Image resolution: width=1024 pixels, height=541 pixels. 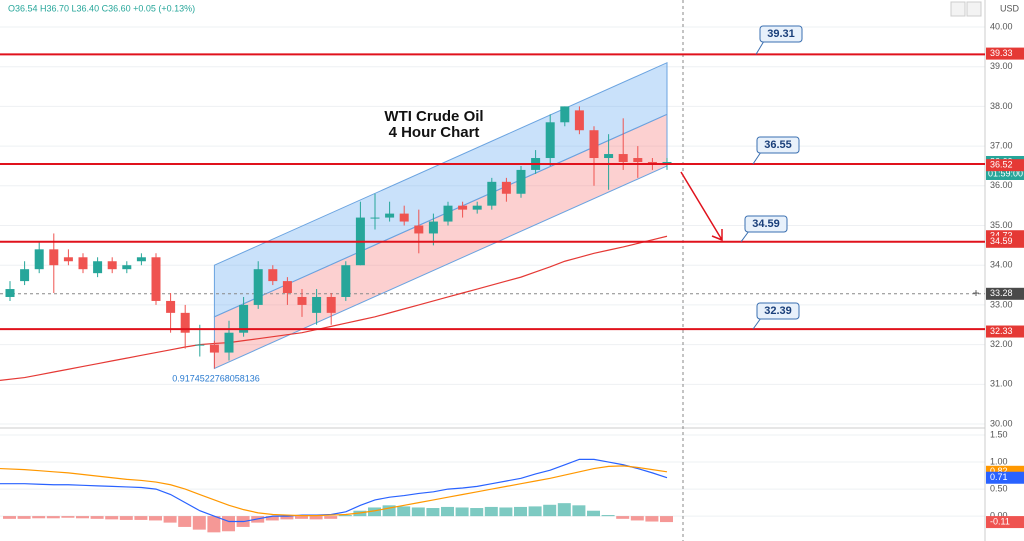 What do you see at coordinates (1001, 344) in the screenshot?
I see `y-tick-label: 32.00` at bounding box center [1001, 344].